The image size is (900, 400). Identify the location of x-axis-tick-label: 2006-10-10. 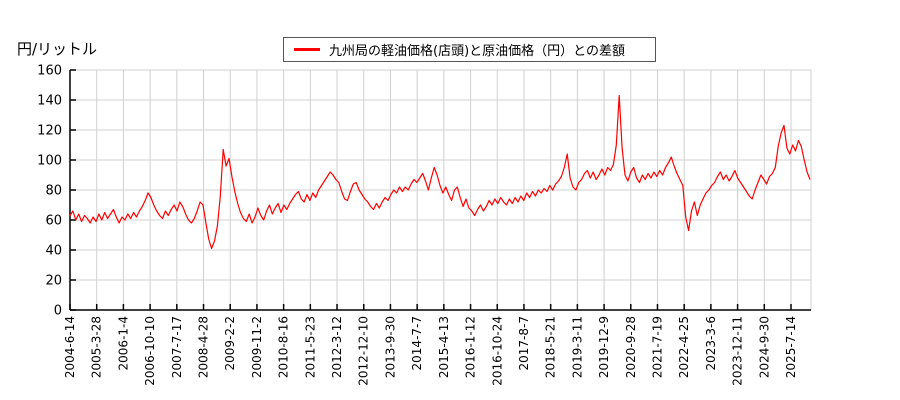
(150, 351).